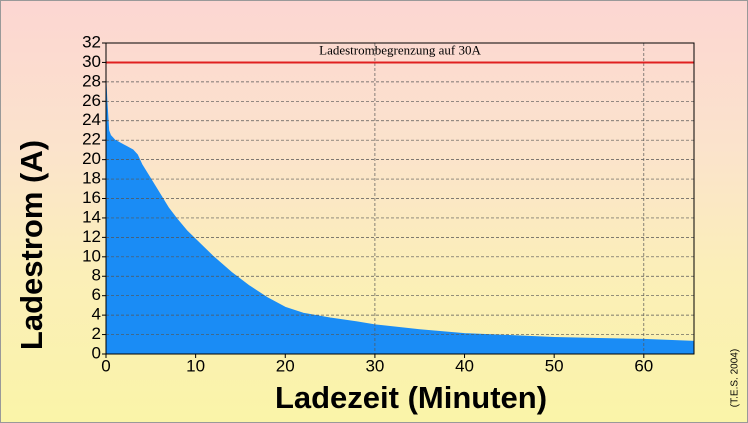 Image resolution: width=748 pixels, height=423 pixels. What do you see at coordinates (643, 365) in the screenshot?
I see `x-tick-label: 60` at bounding box center [643, 365].